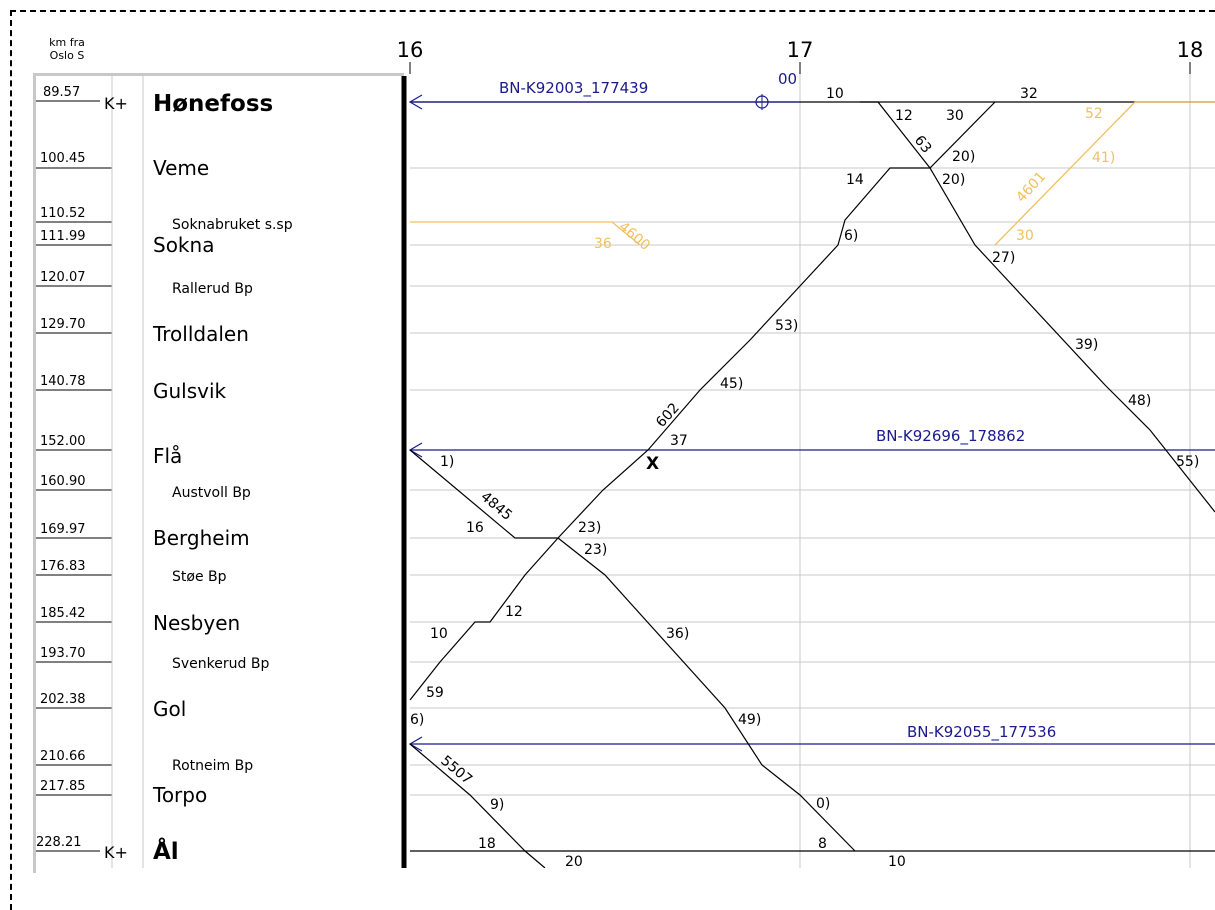 The image size is (1215, 910). I want to click on time-label: 52, so click(1094, 114).